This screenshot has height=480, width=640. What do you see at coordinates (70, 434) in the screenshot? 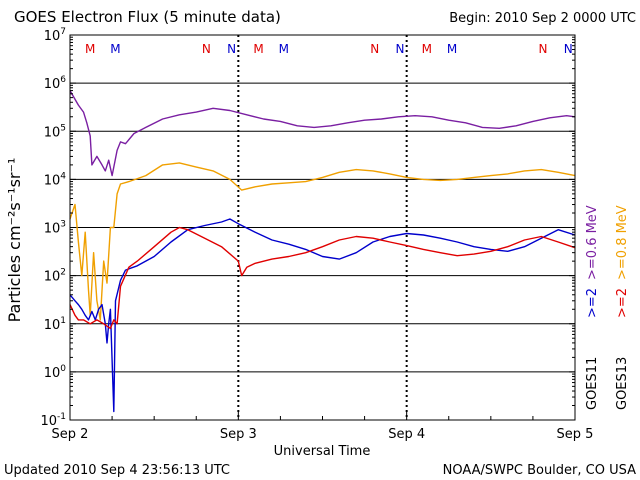
I see `x-tick-label: Sep 2` at bounding box center [70, 434].